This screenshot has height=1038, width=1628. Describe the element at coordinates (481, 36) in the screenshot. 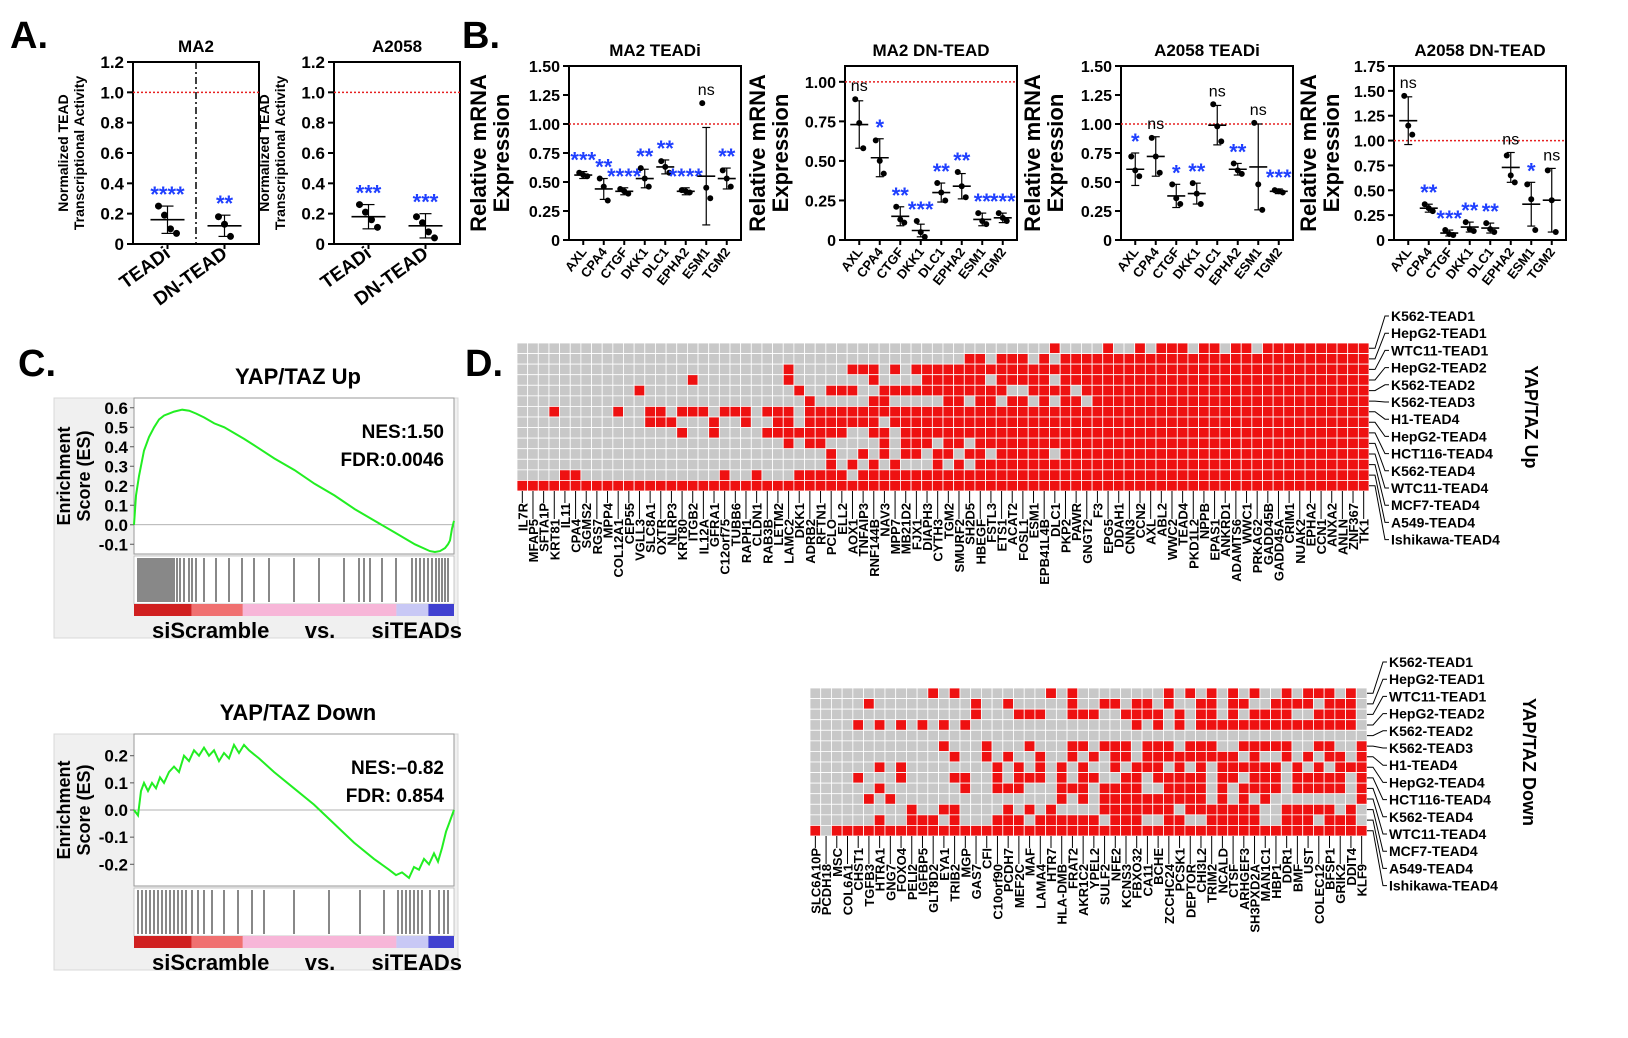

I see `panel-label-b: B.` at that location.